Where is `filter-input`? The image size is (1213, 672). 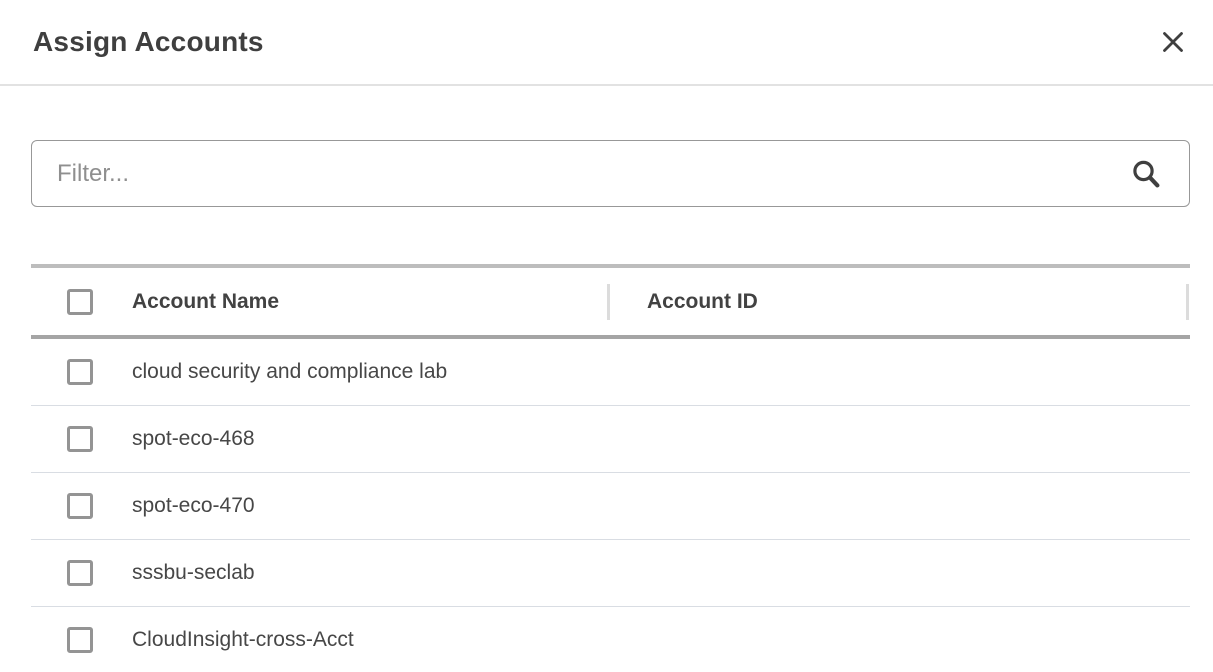
filter-input is located at coordinates (610, 173).